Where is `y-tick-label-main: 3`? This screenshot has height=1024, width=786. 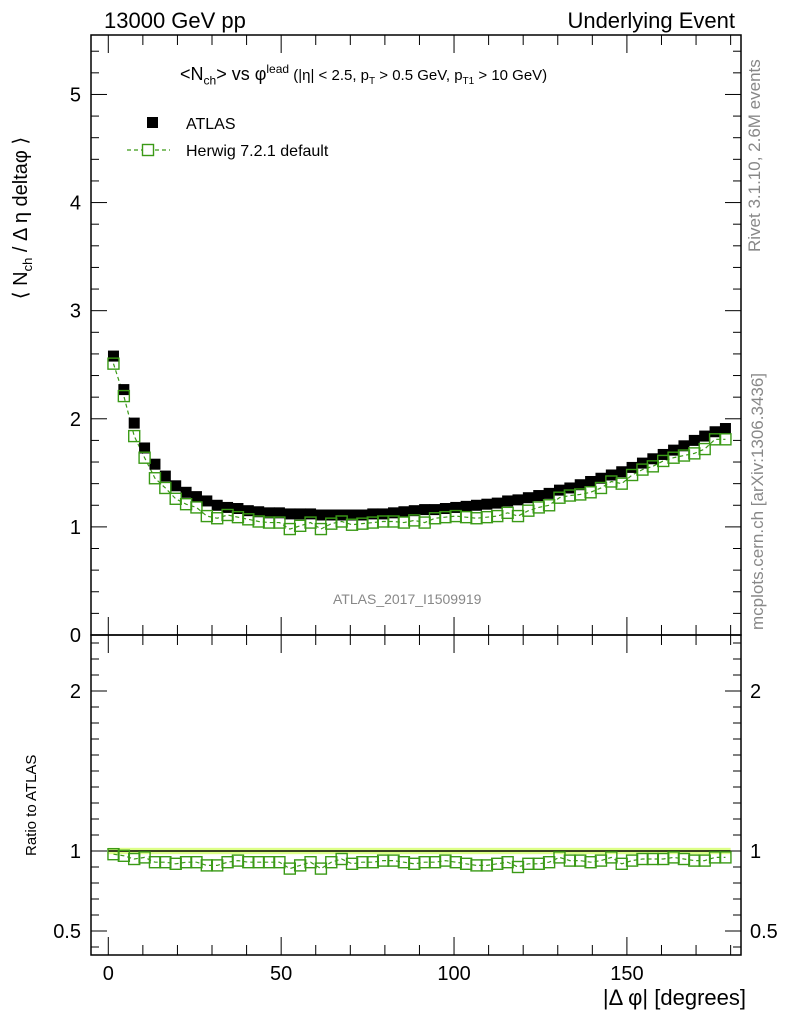 y-tick-label-main: 3 is located at coordinates (75, 312).